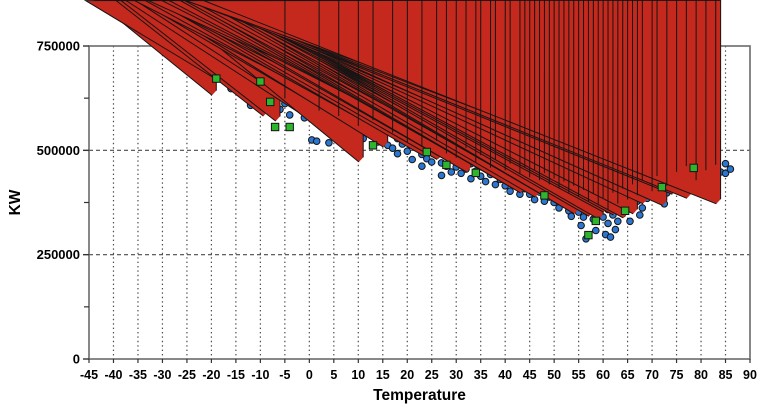 The height and width of the screenshot is (416, 780). What do you see at coordinates (701, 375) in the screenshot?
I see `x-tick-label: 80` at bounding box center [701, 375].